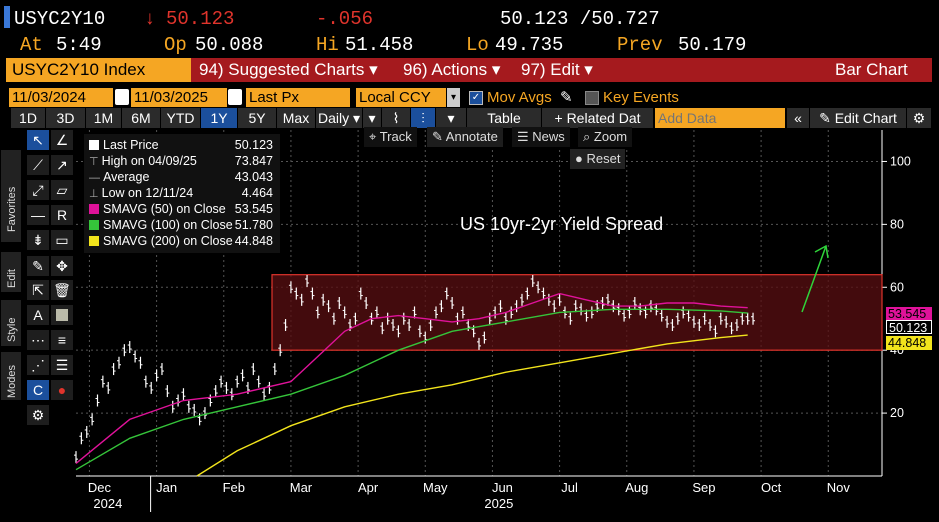 The width and height of the screenshot is (939, 522). What do you see at coordinates (66, 118) in the screenshot?
I see `period-button-3d: 3D` at bounding box center [66, 118].